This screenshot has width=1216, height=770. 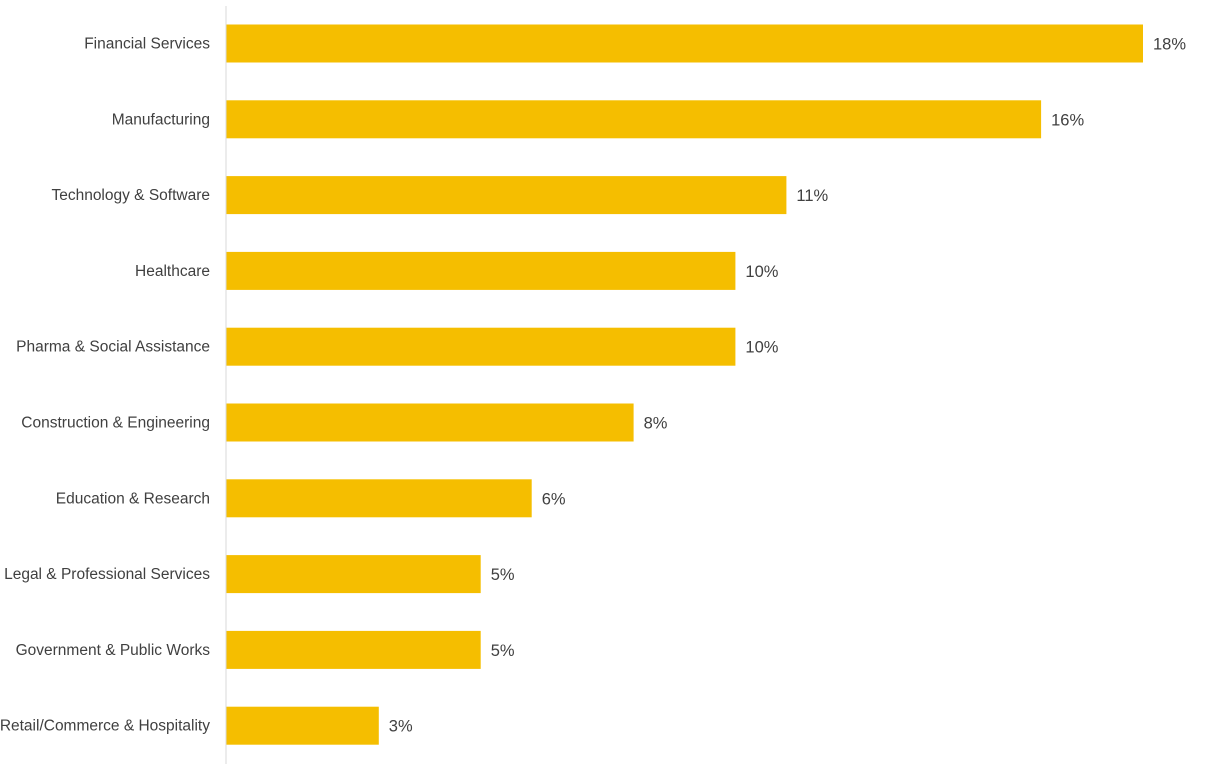 What do you see at coordinates (113, 347) in the screenshot?
I see `category-label: Pharma & Social Assistance` at bounding box center [113, 347].